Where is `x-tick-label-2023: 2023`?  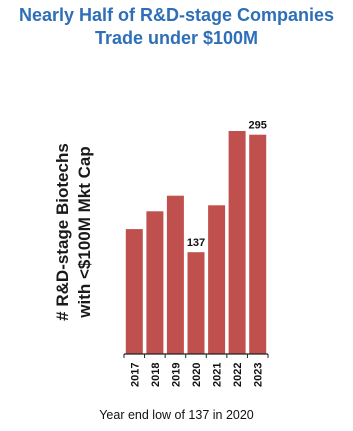 x-tick-label-2023: 2023 is located at coordinates (259, 375).